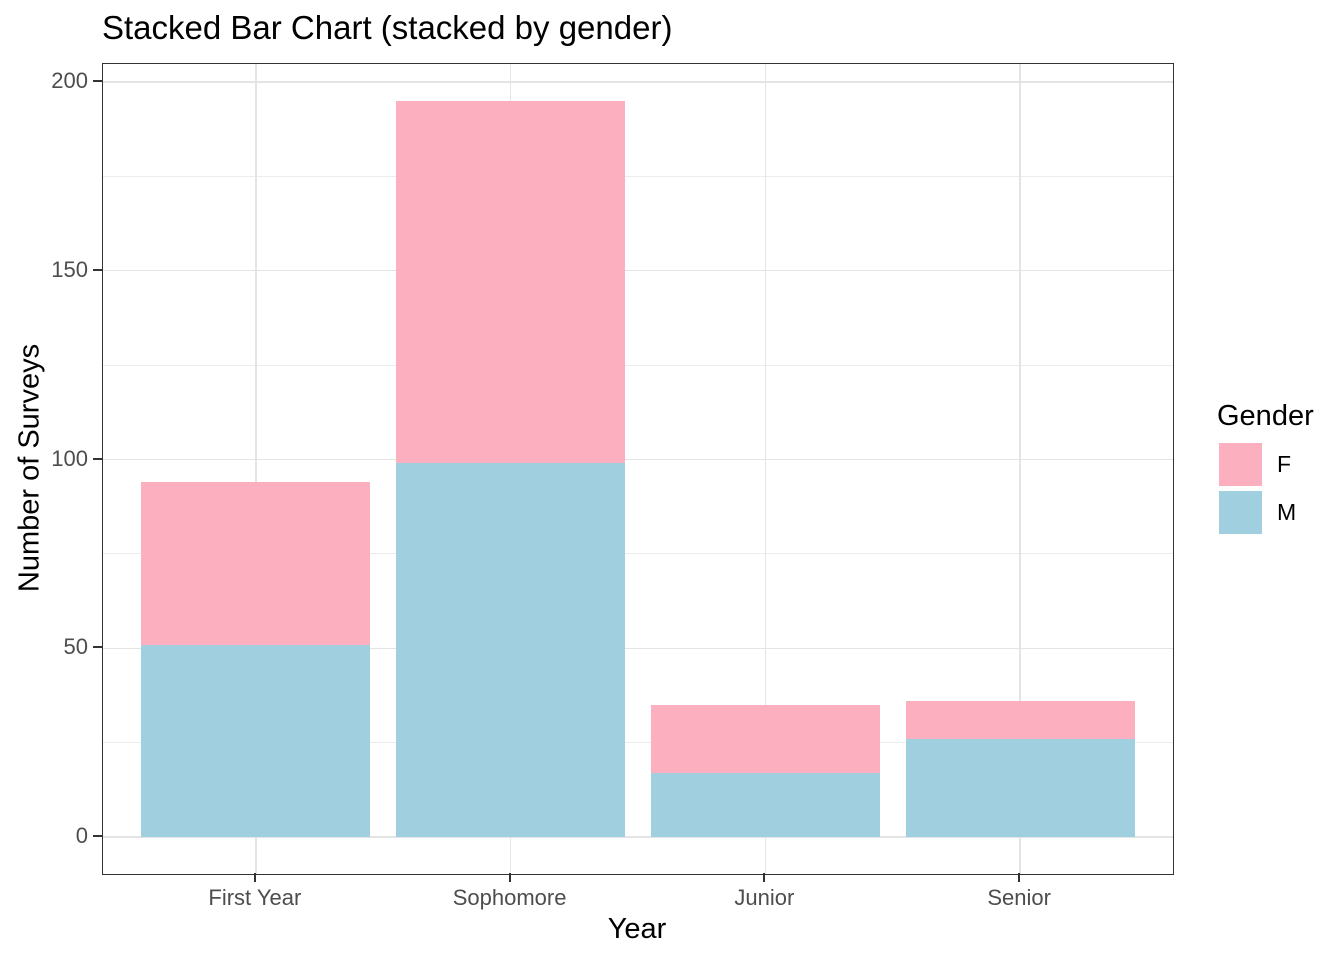 Image resolution: width=1344 pixels, height=960 pixels. What do you see at coordinates (69, 269) in the screenshot?
I see `y-tick-label-150: 150` at bounding box center [69, 269].